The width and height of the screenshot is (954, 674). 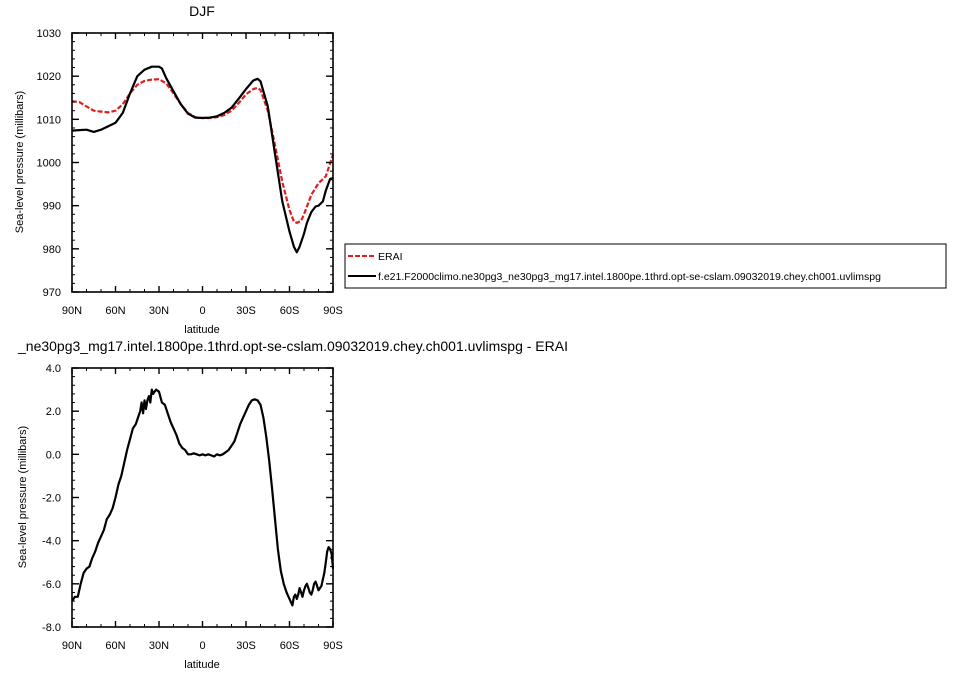 I want to click on top-series-line-model, so click(x=202, y=159).